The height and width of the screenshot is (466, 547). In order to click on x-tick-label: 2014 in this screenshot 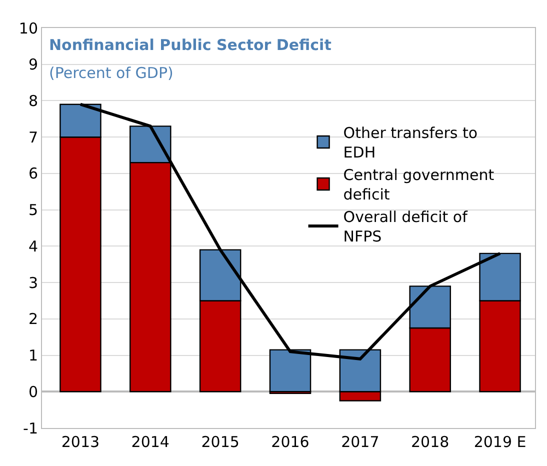, I will do `click(150, 442)`.